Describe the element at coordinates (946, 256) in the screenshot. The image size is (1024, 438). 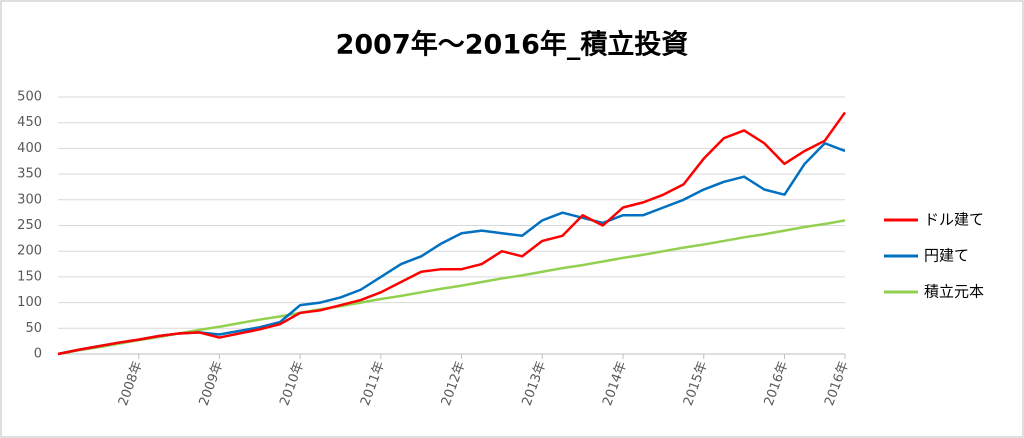
I see `legend-label: 円建て` at that location.